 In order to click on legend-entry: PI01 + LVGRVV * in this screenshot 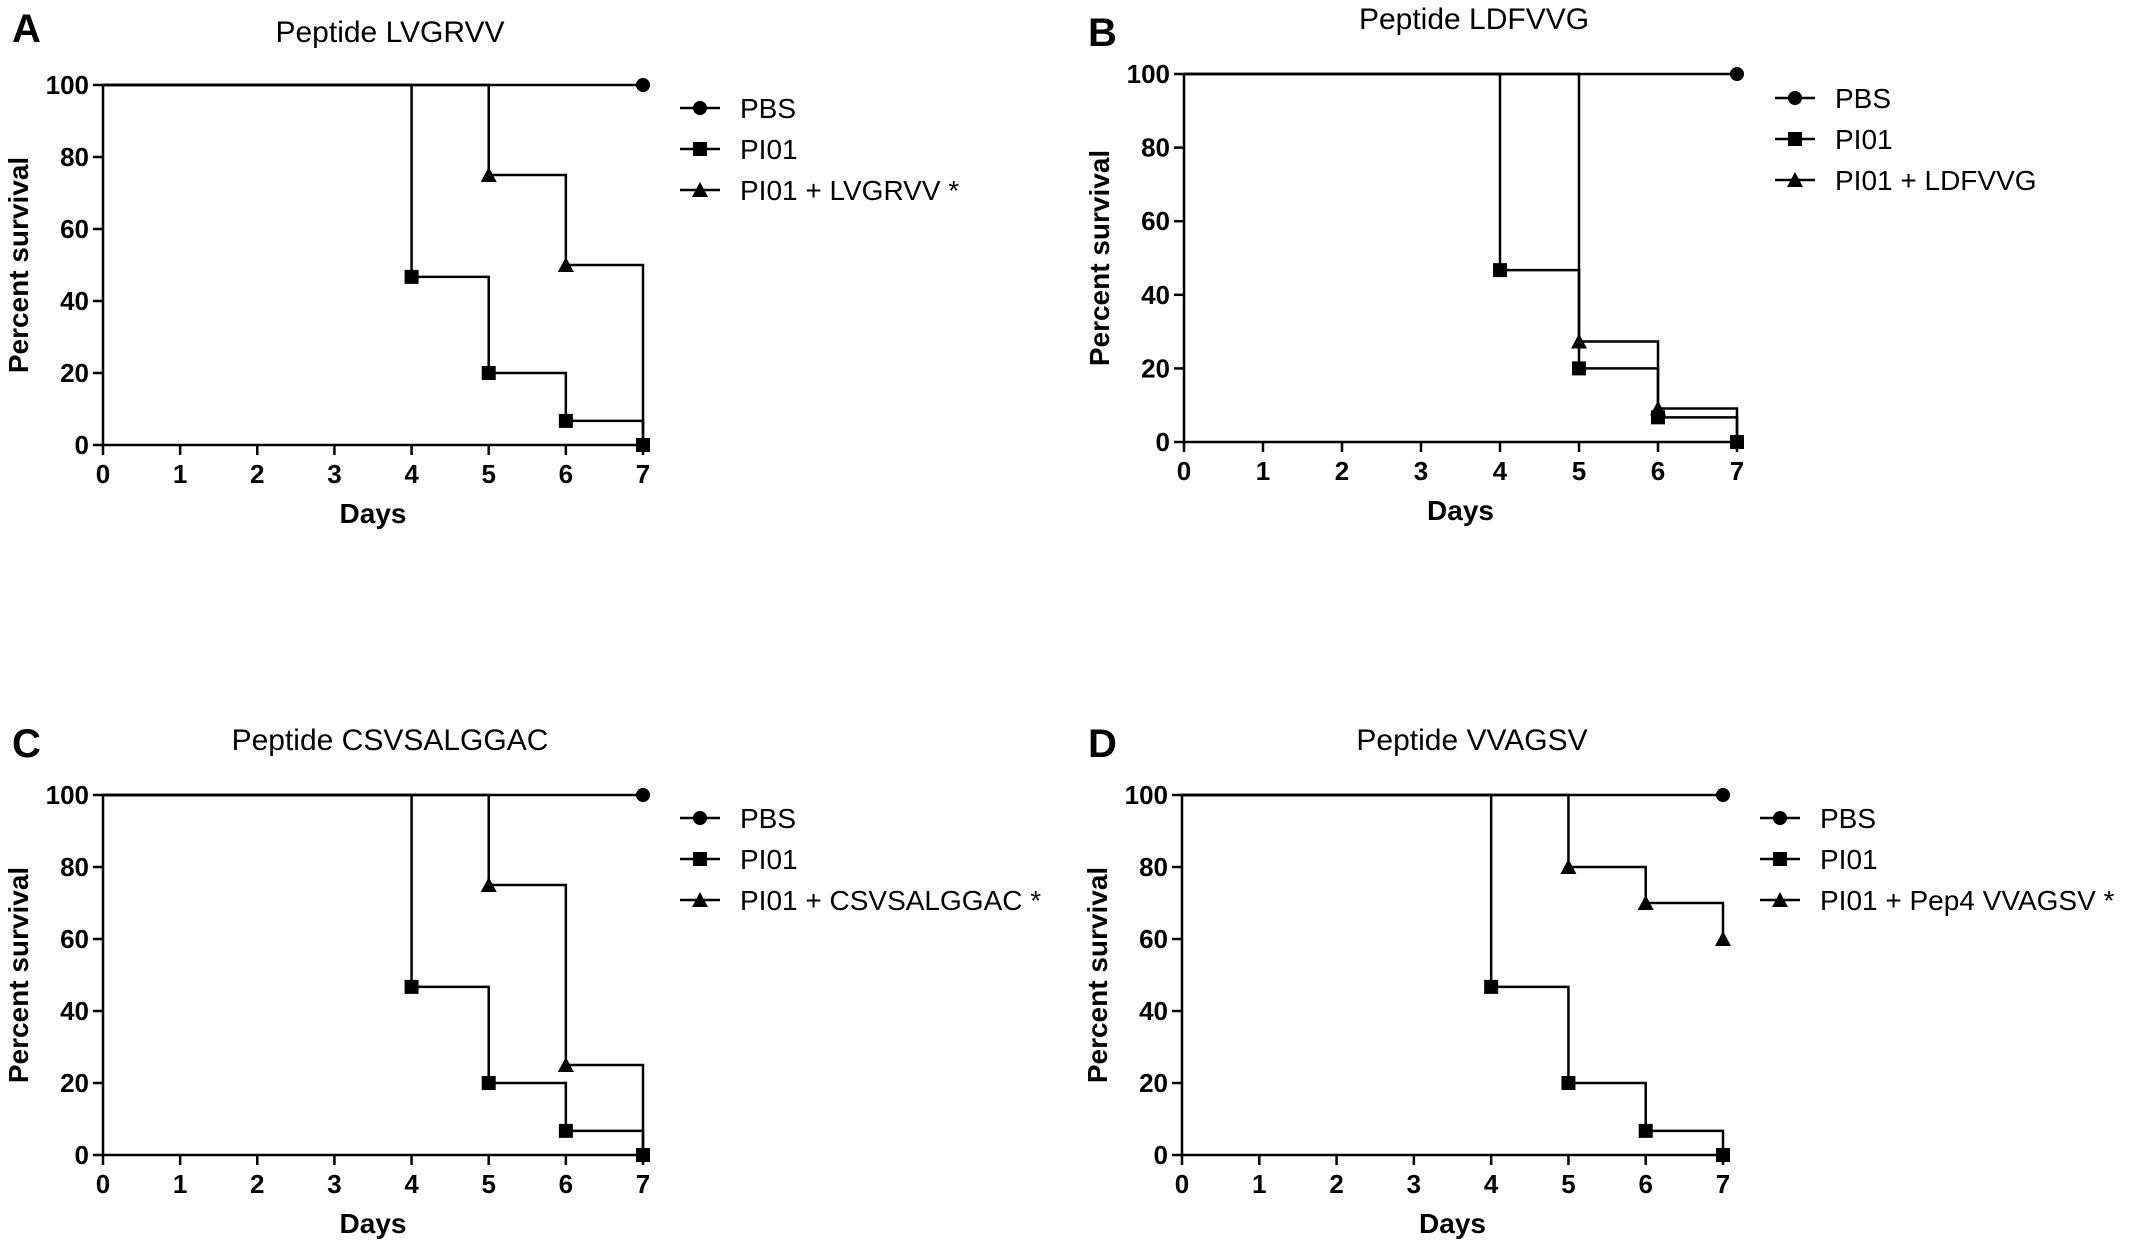, I will do `click(819, 190)`.